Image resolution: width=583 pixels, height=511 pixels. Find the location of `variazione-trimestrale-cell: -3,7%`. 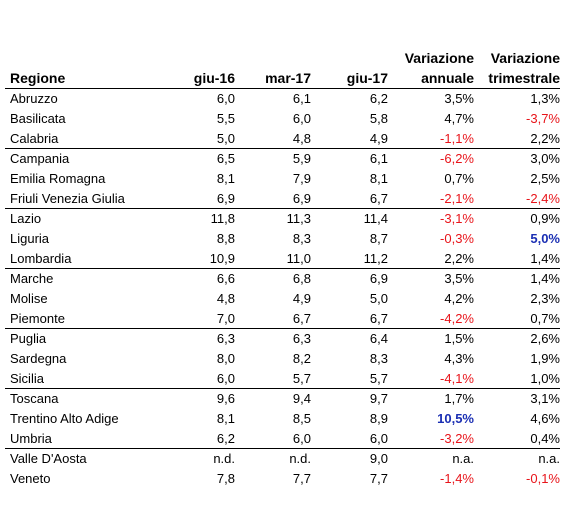

variazione-trimestrale-cell: -3,7% is located at coordinates (543, 118).